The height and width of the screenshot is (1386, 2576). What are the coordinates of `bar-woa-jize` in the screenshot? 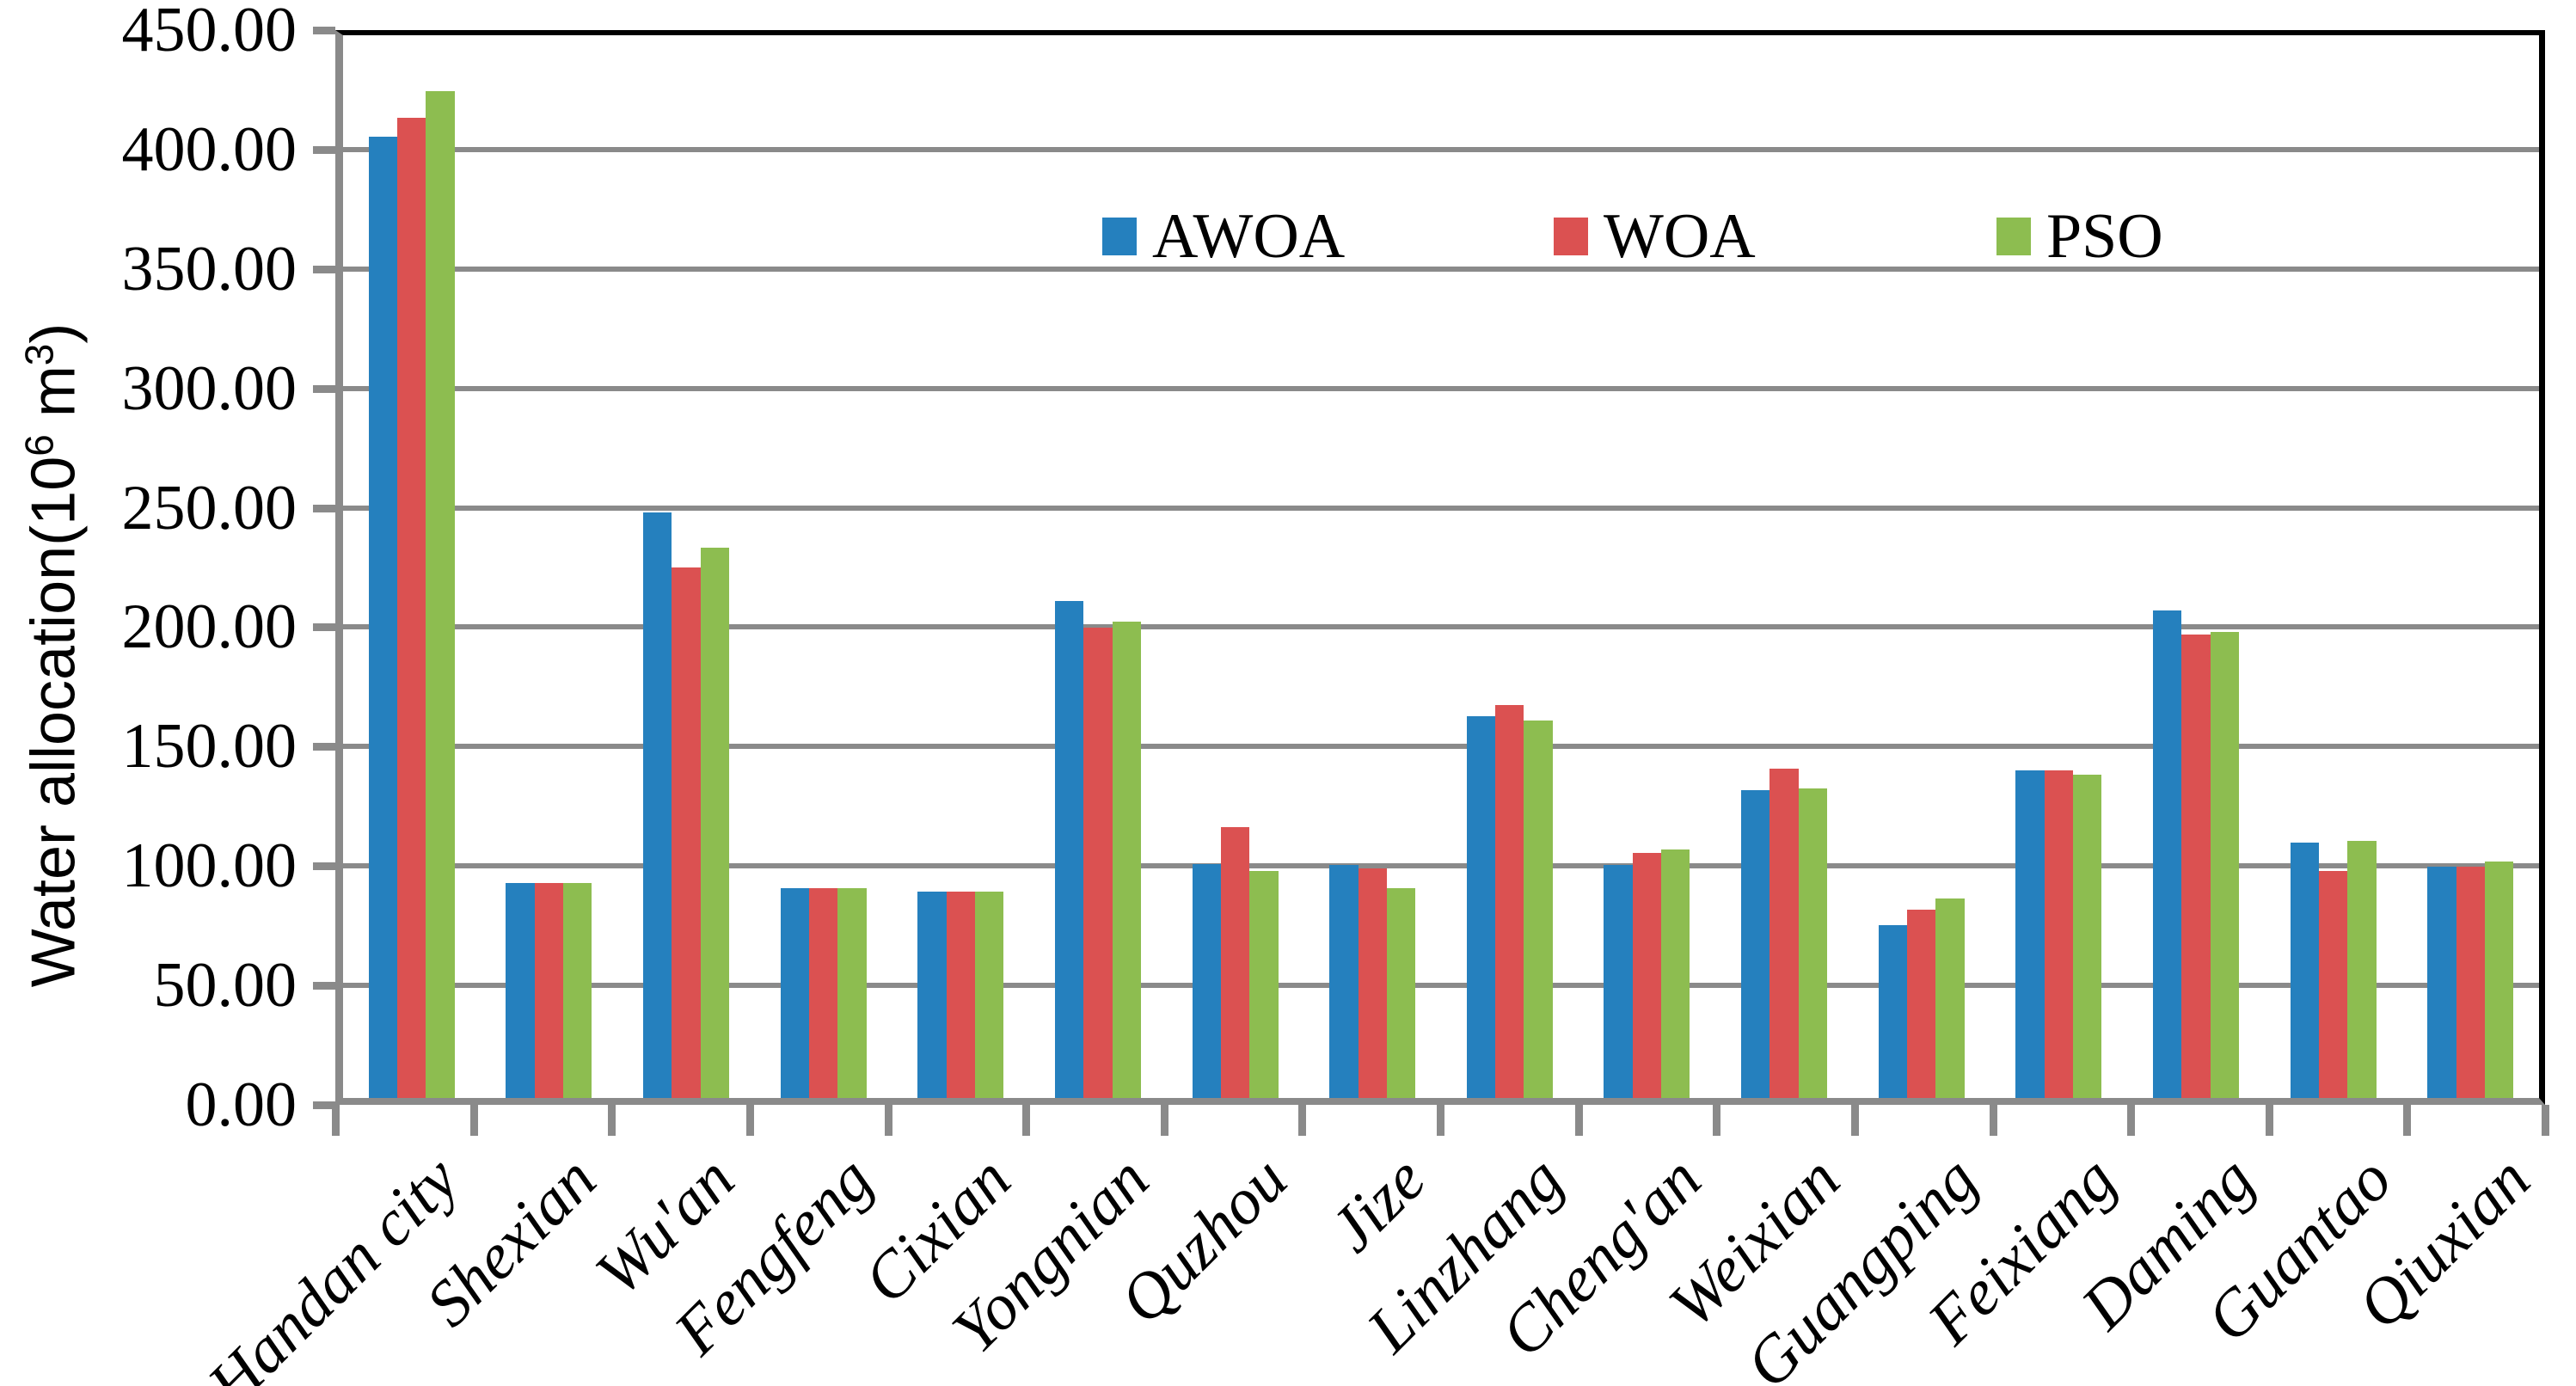 It's located at (1372, 983).